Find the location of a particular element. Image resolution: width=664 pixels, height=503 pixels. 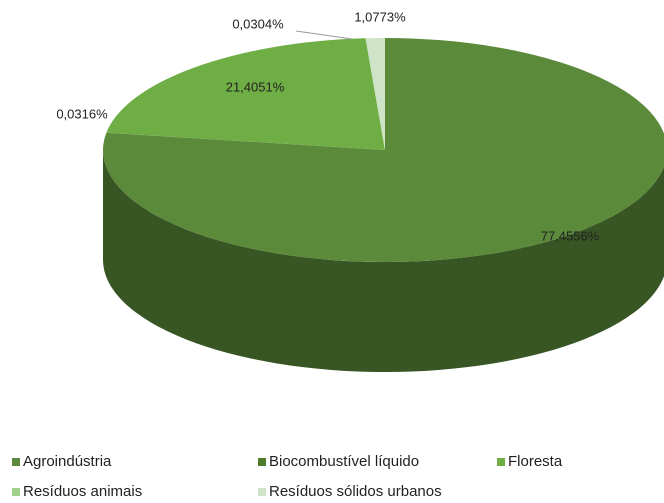

data-label: 1,0773% is located at coordinates (380, 16).